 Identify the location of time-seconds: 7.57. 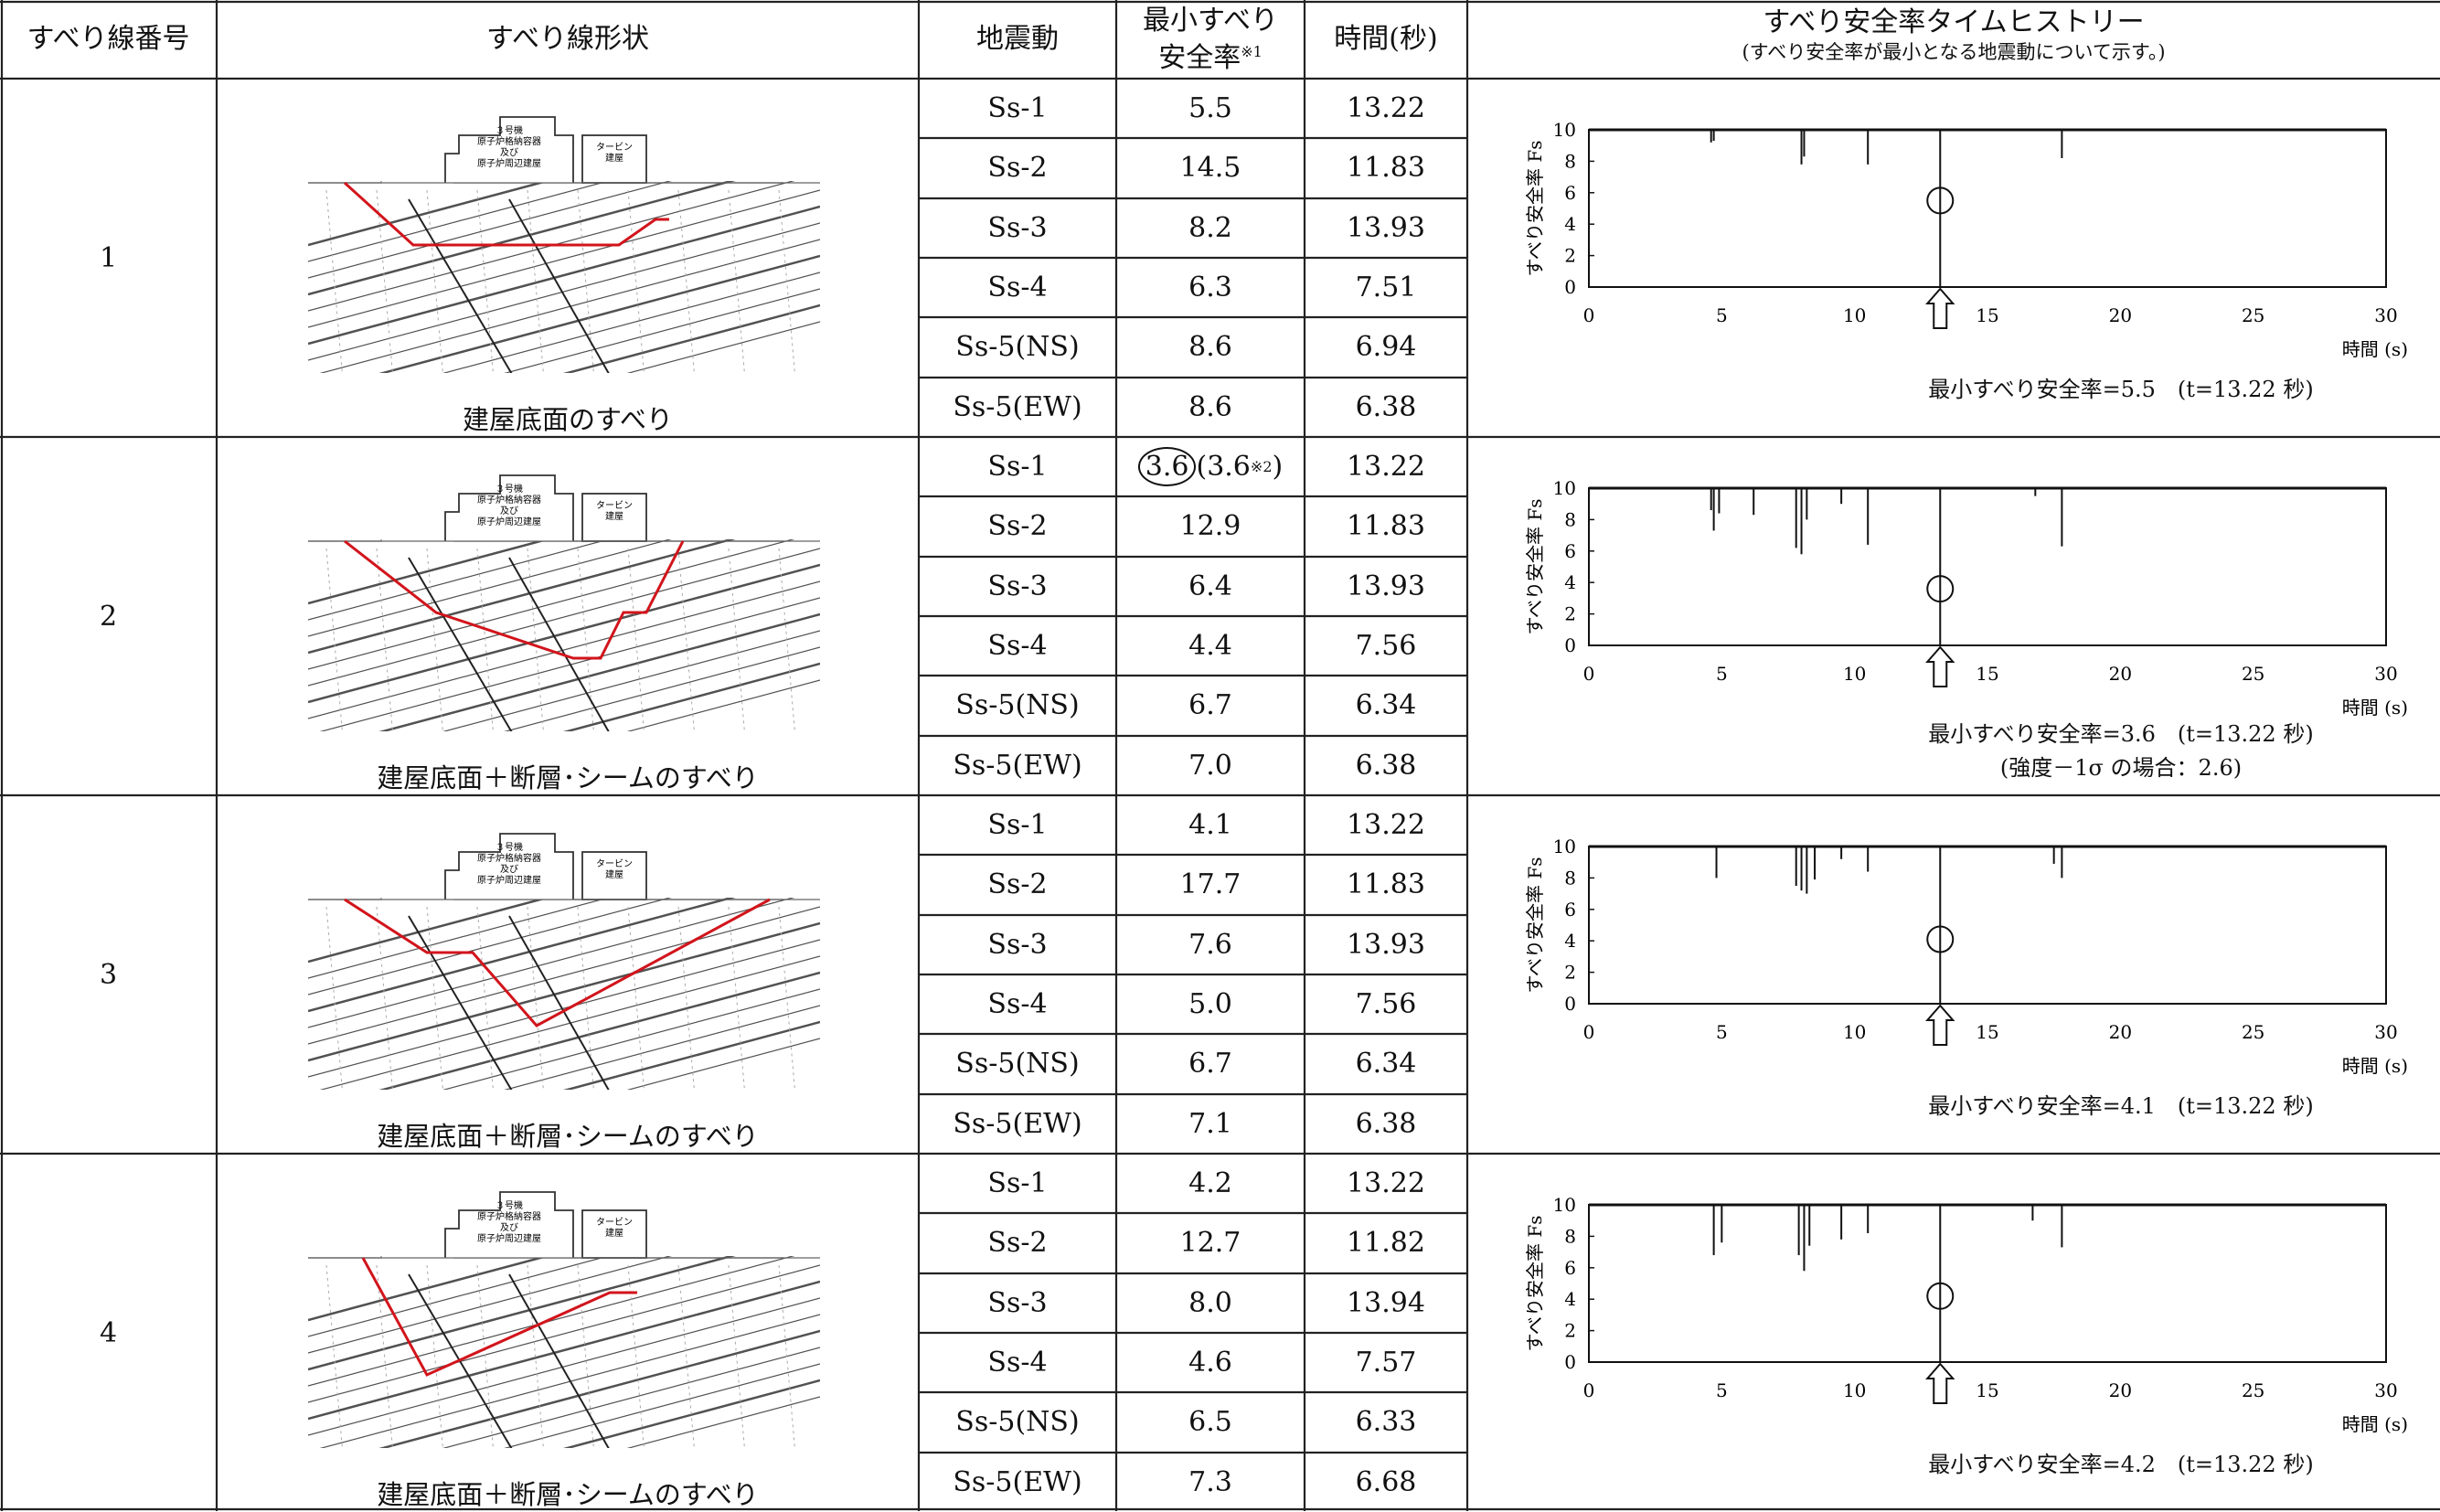
(1386, 1363).